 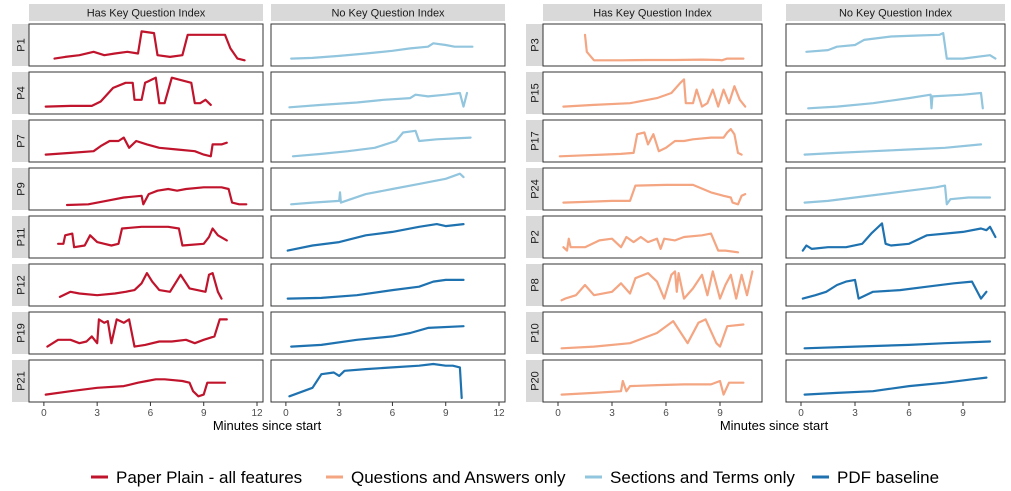 I want to click on series-line-p1-right, so click(x=382, y=51).